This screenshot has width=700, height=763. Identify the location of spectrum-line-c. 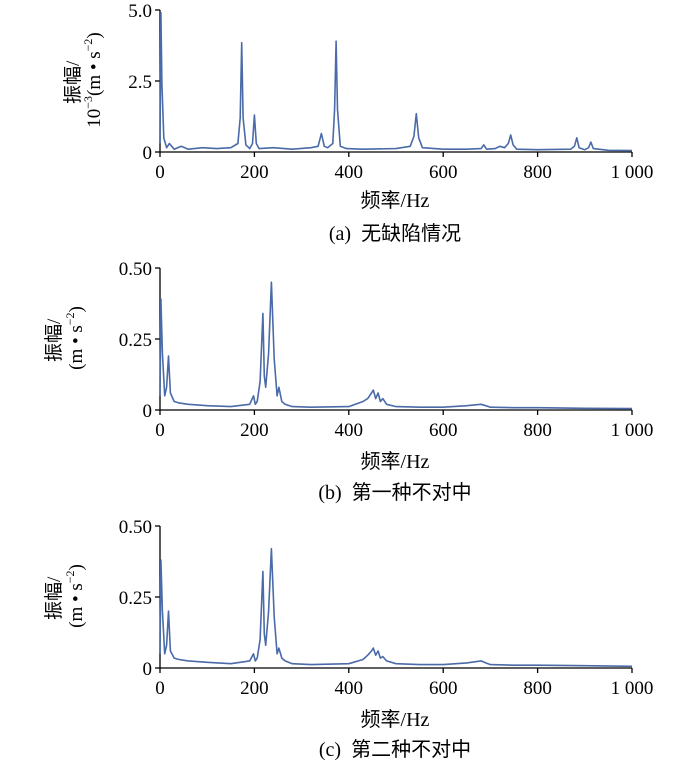
(396, 607).